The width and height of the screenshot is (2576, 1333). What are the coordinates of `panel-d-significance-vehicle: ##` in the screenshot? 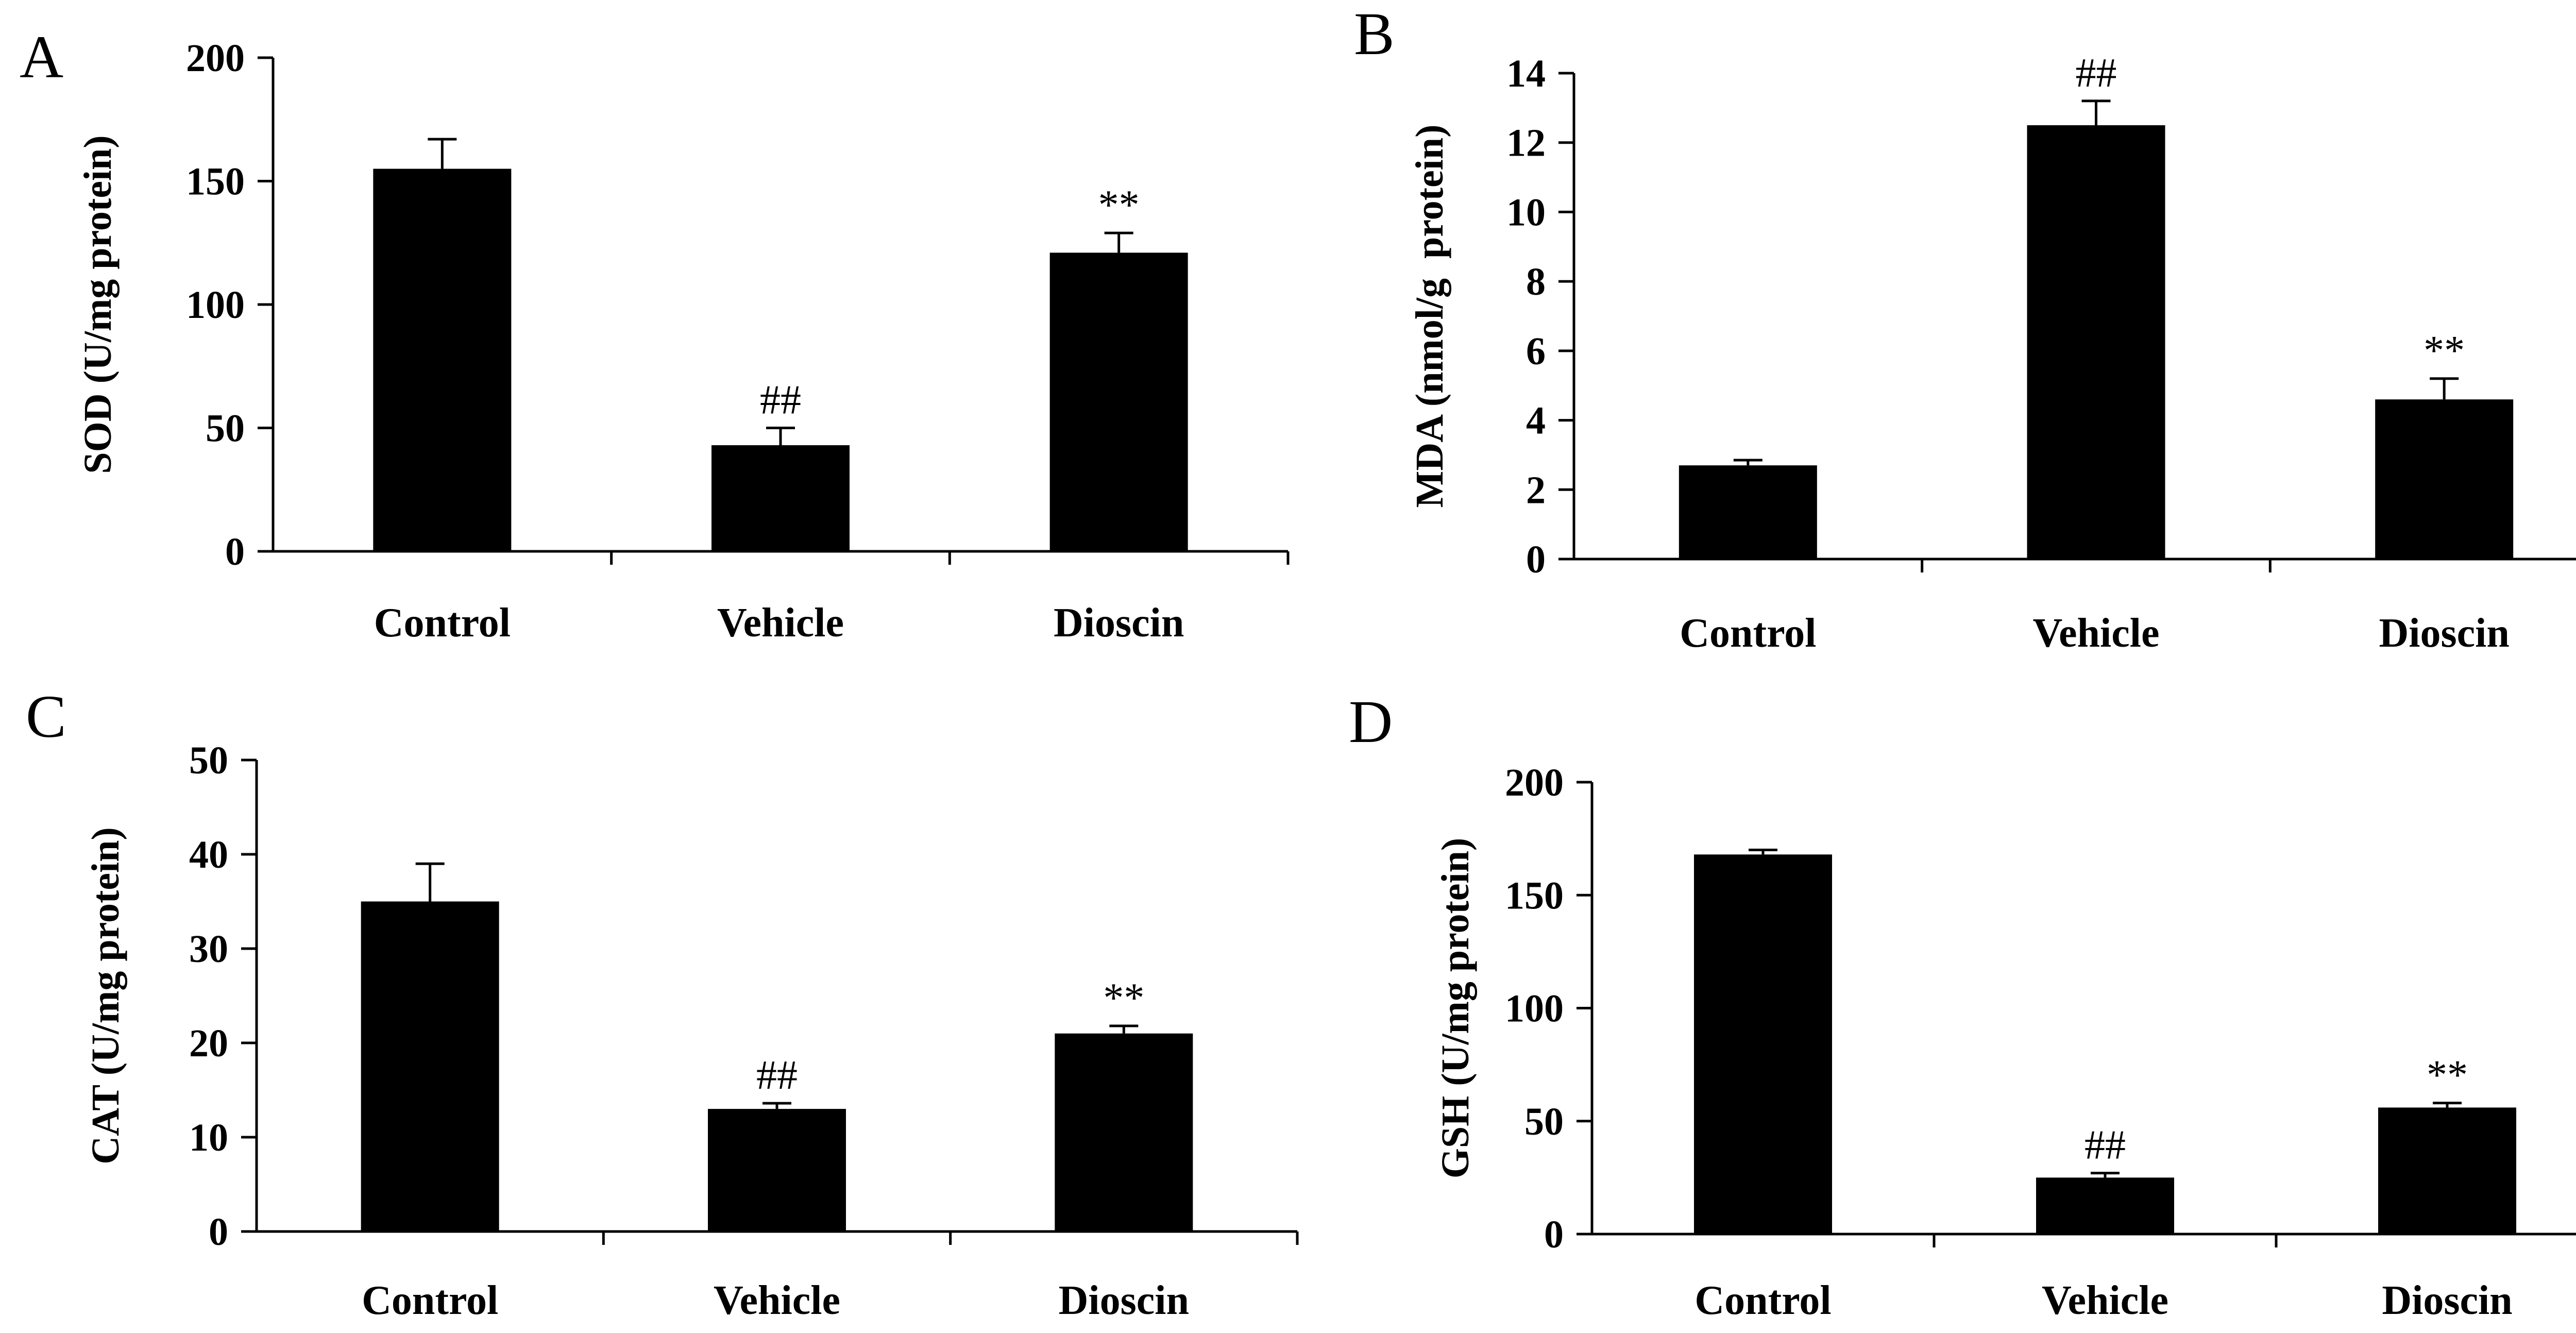 It's located at (2105, 1145).